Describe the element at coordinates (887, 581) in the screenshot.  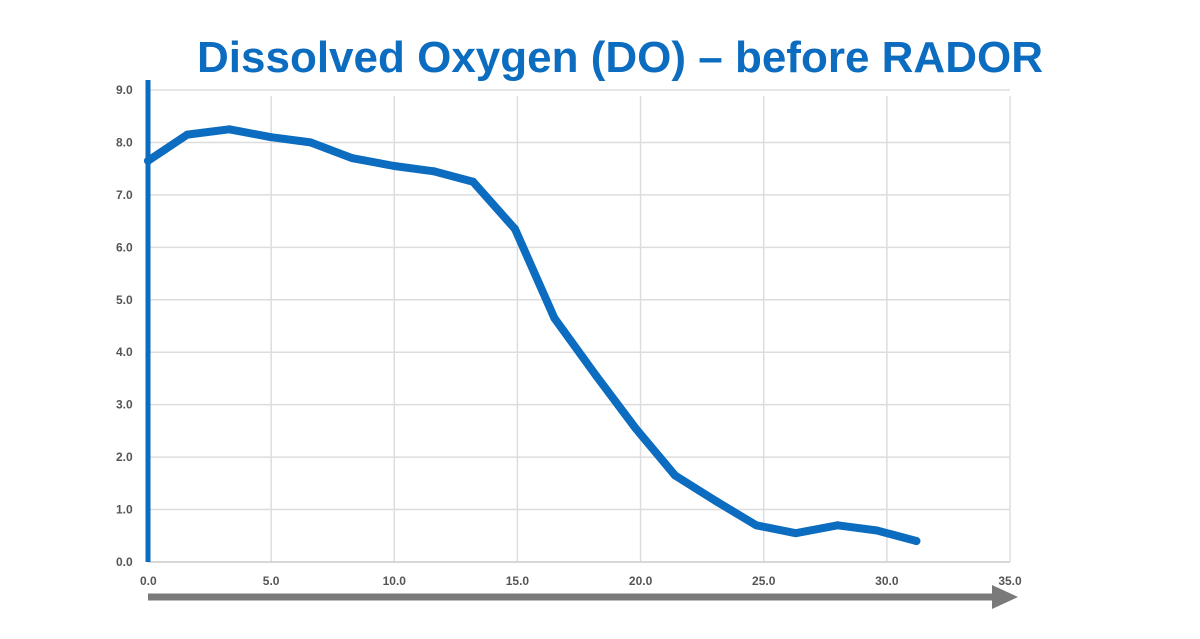
I see `x-tick-label: 30.0` at that location.